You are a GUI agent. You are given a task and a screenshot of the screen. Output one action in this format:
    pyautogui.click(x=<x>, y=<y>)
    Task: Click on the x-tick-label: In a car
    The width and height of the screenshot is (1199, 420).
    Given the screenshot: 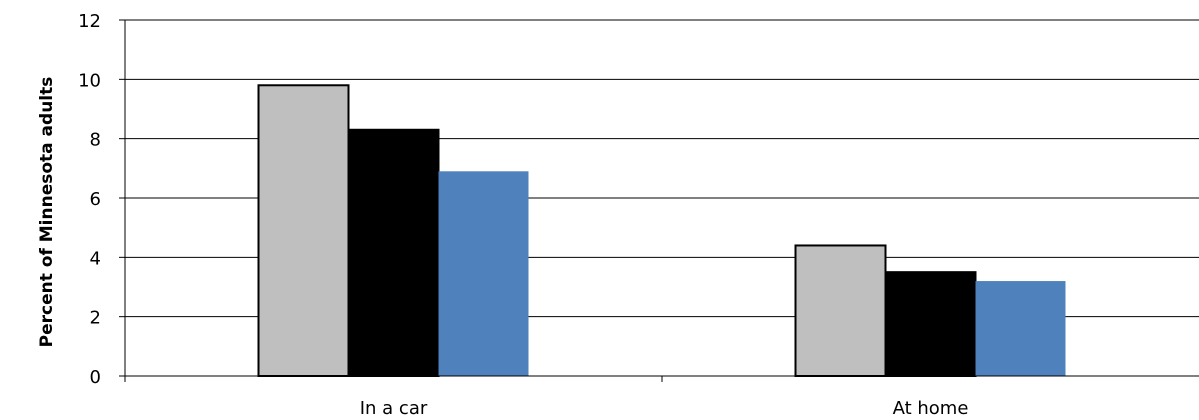 What is the action you would take?
    pyautogui.click(x=394, y=408)
    